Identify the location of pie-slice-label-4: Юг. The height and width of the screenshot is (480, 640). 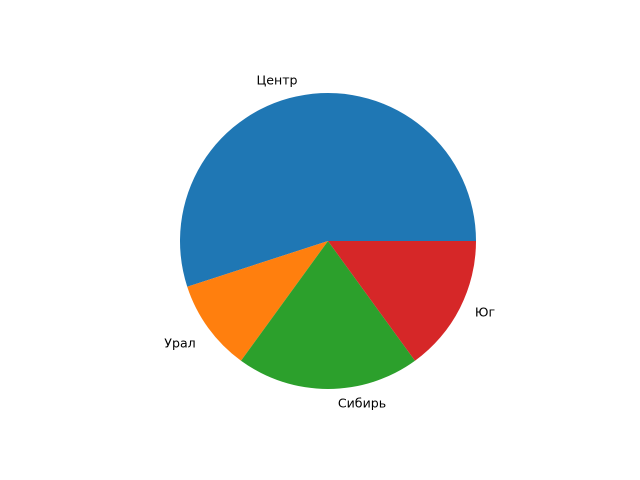
(485, 312).